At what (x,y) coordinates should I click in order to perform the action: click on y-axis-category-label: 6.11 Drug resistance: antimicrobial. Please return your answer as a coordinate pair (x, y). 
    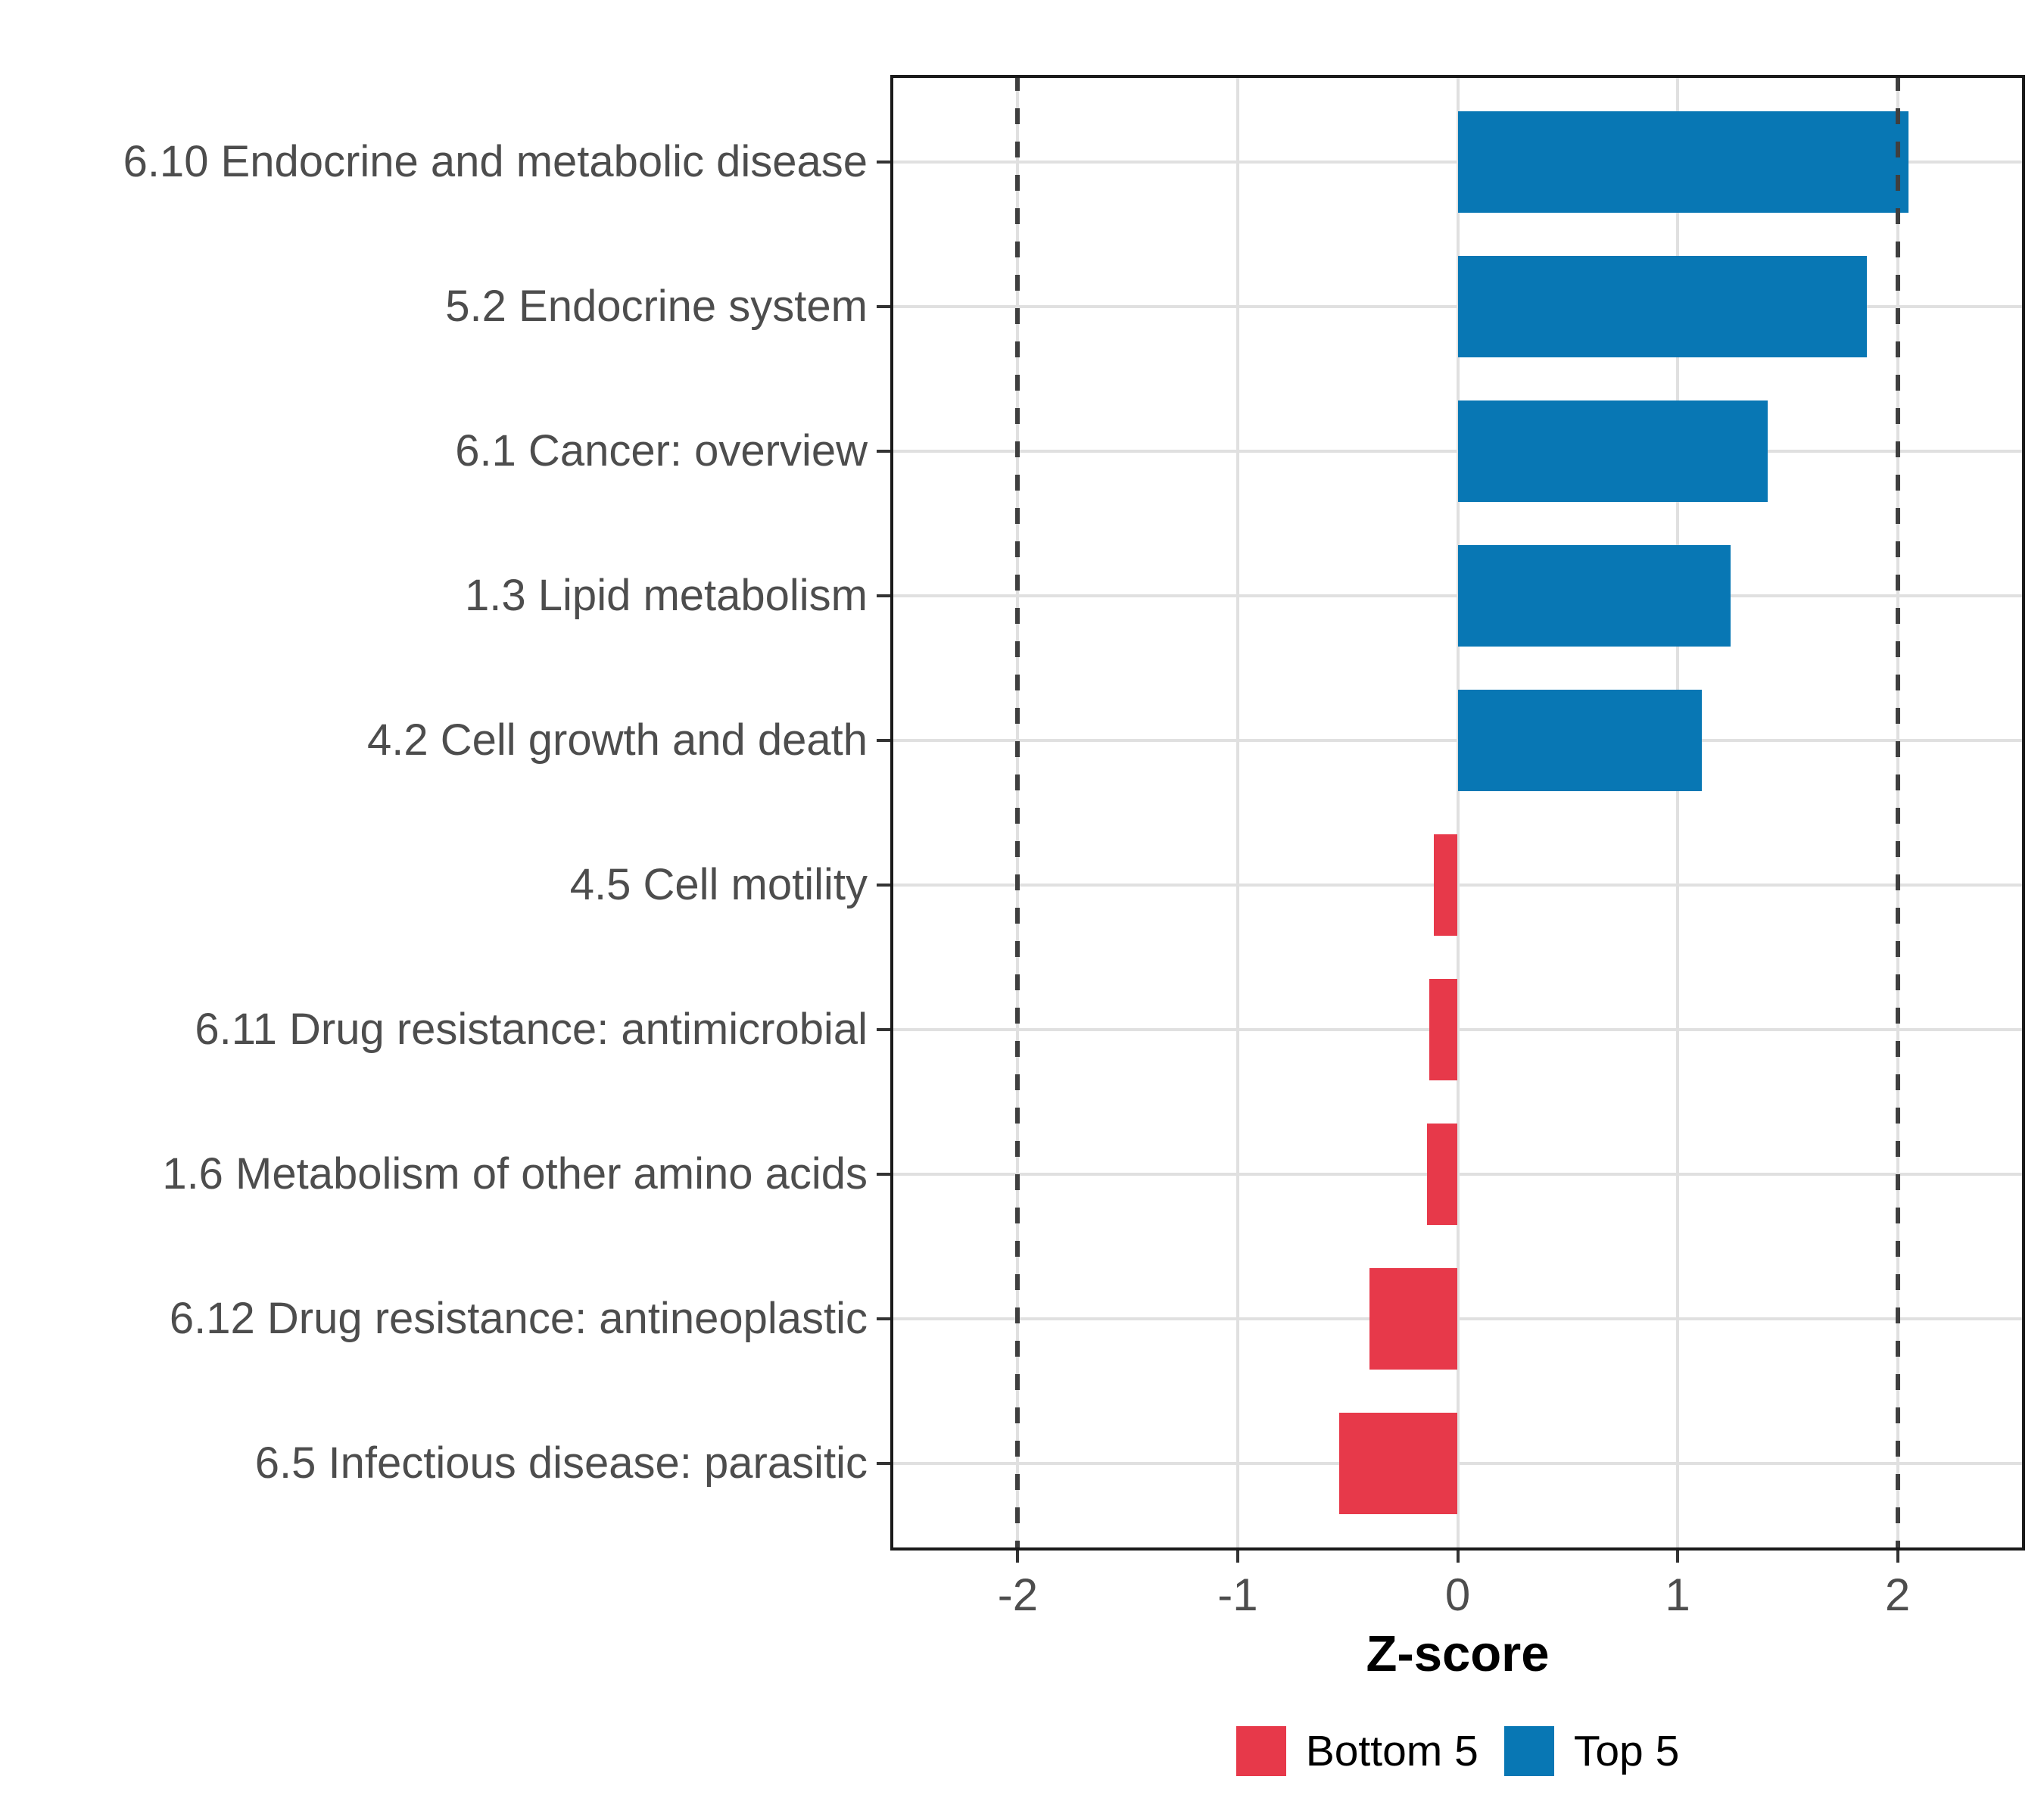
    Looking at the image, I should click on (531, 1030).